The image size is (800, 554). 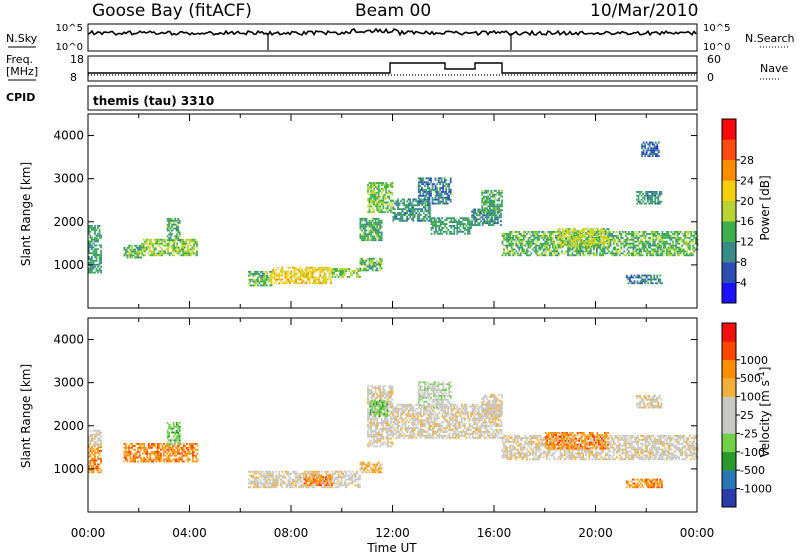 What do you see at coordinates (716, 28) in the screenshot?
I see `noise-tick-top-right: 10^5` at bounding box center [716, 28].